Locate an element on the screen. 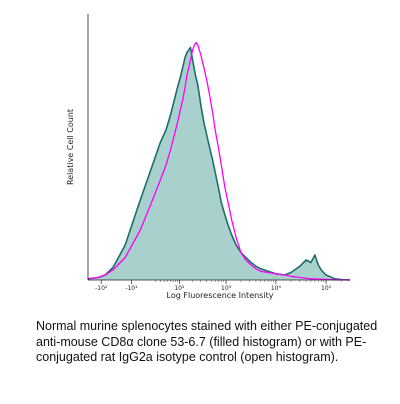  x-ticks: -10² -10¹ 10² 10³ 10⁴ 10⁵ is located at coordinates (218, 286).